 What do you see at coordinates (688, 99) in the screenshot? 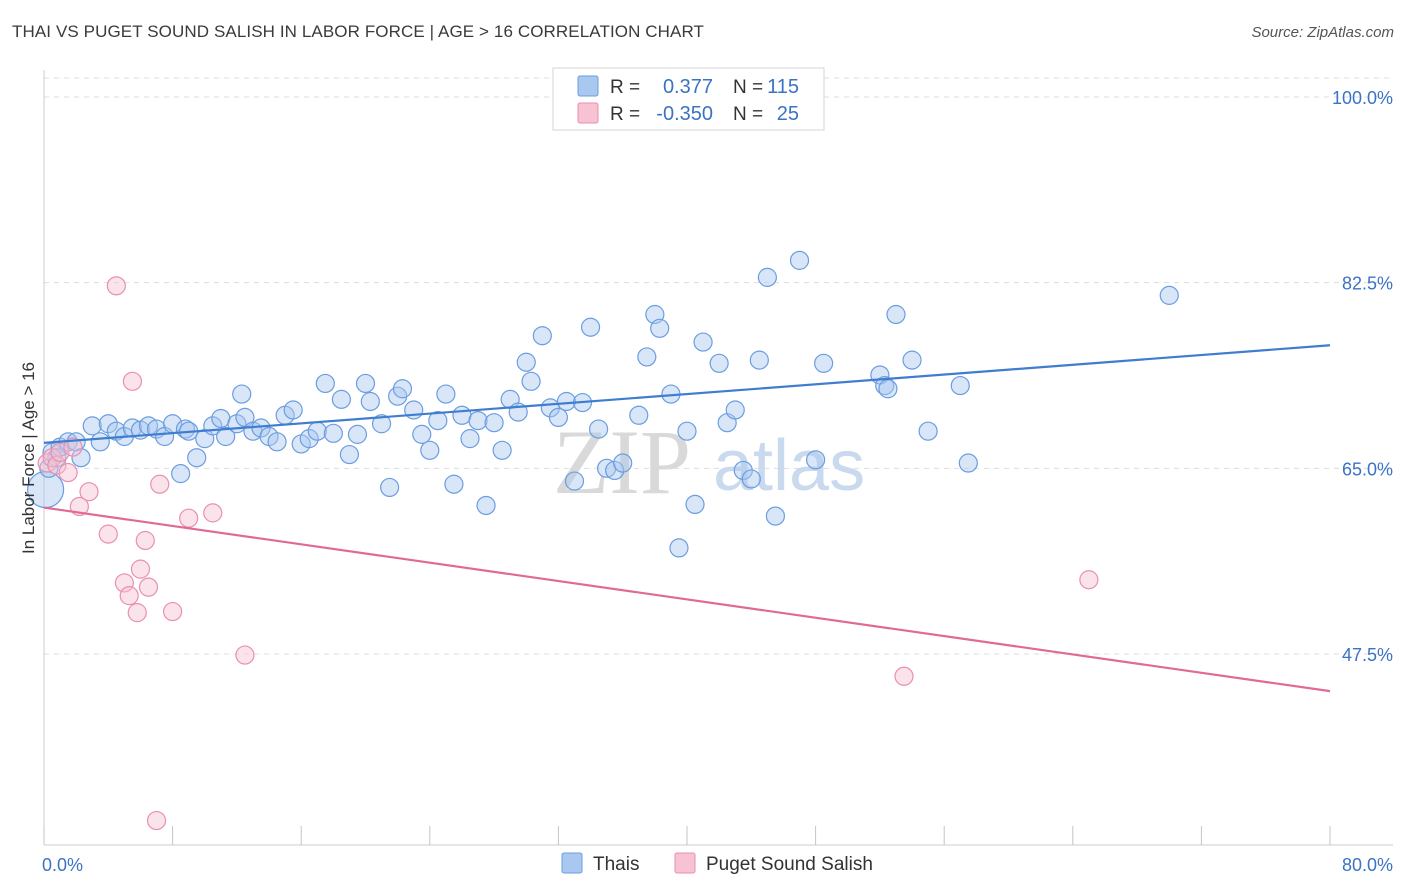
I see `stats-legend: R = 0.377 N = 115 R = -0.350 N = 25` at bounding box center [688, 99].